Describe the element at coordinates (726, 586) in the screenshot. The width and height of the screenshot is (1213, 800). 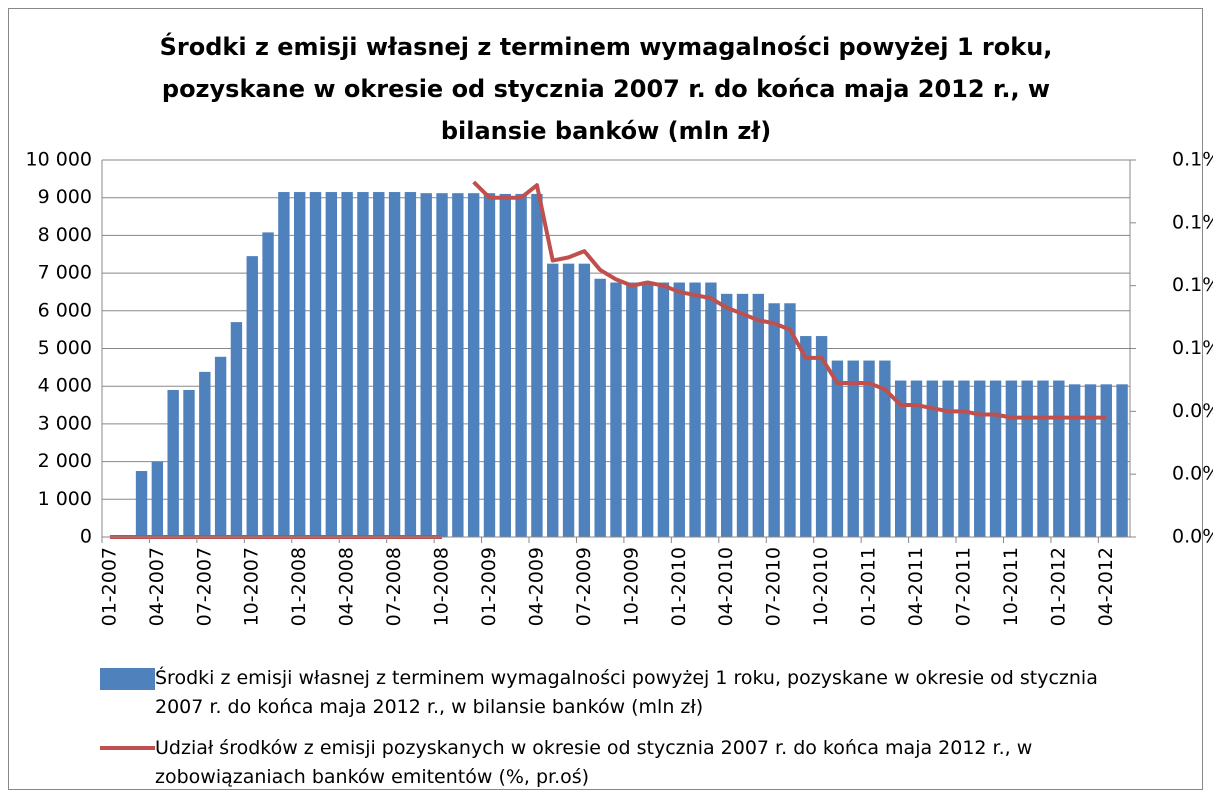
I see `x-tick-label: 04-2010` at that location.